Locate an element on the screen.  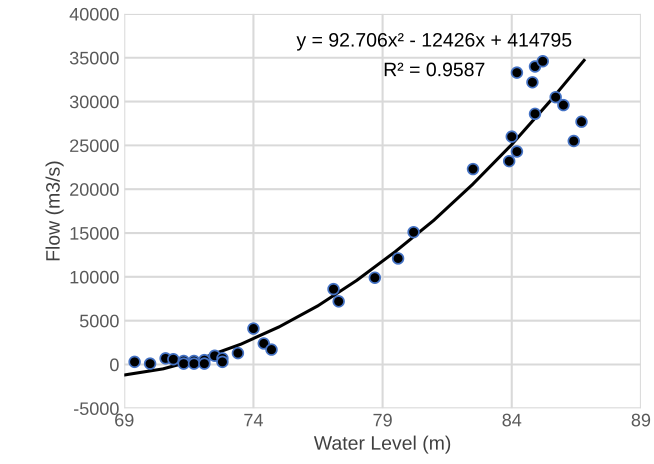
y-tick-label: 40000 is located at coordinates (94, 14).